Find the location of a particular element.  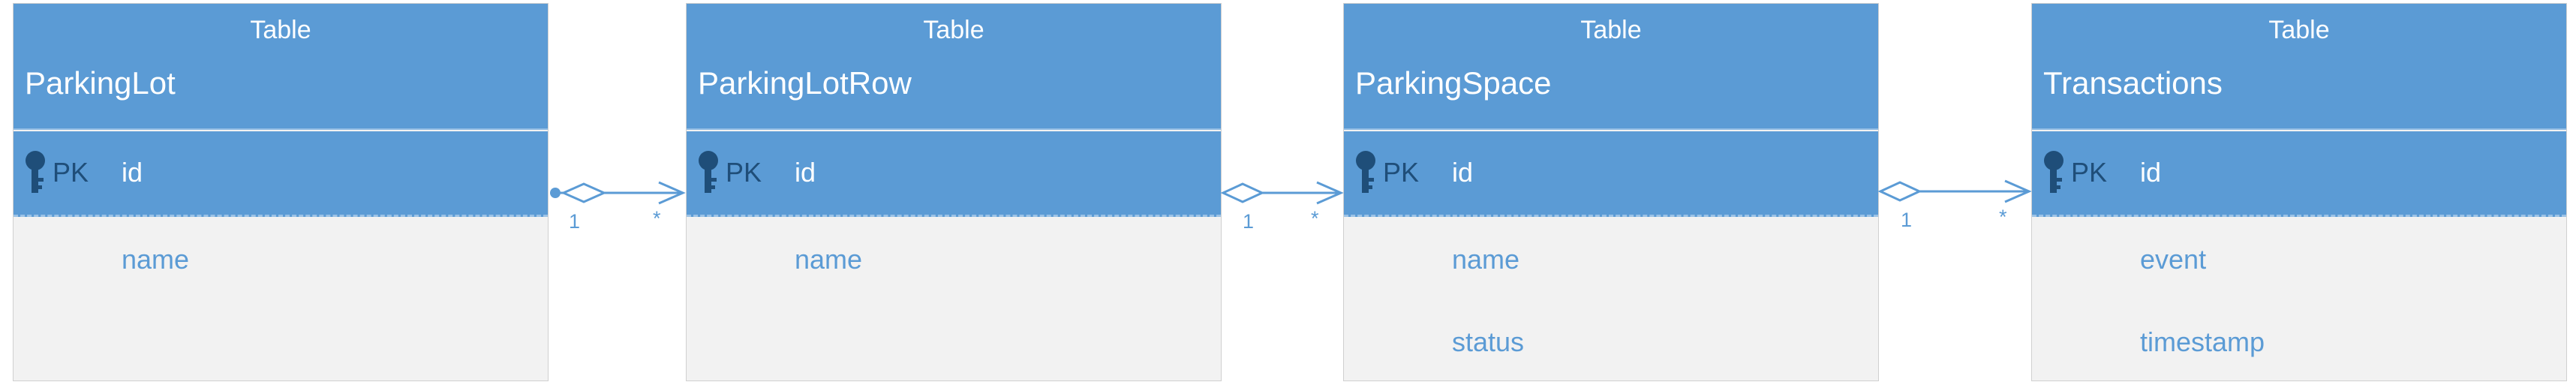

table-header: Table ParkingSpace is located at coordinates (1611, 67).